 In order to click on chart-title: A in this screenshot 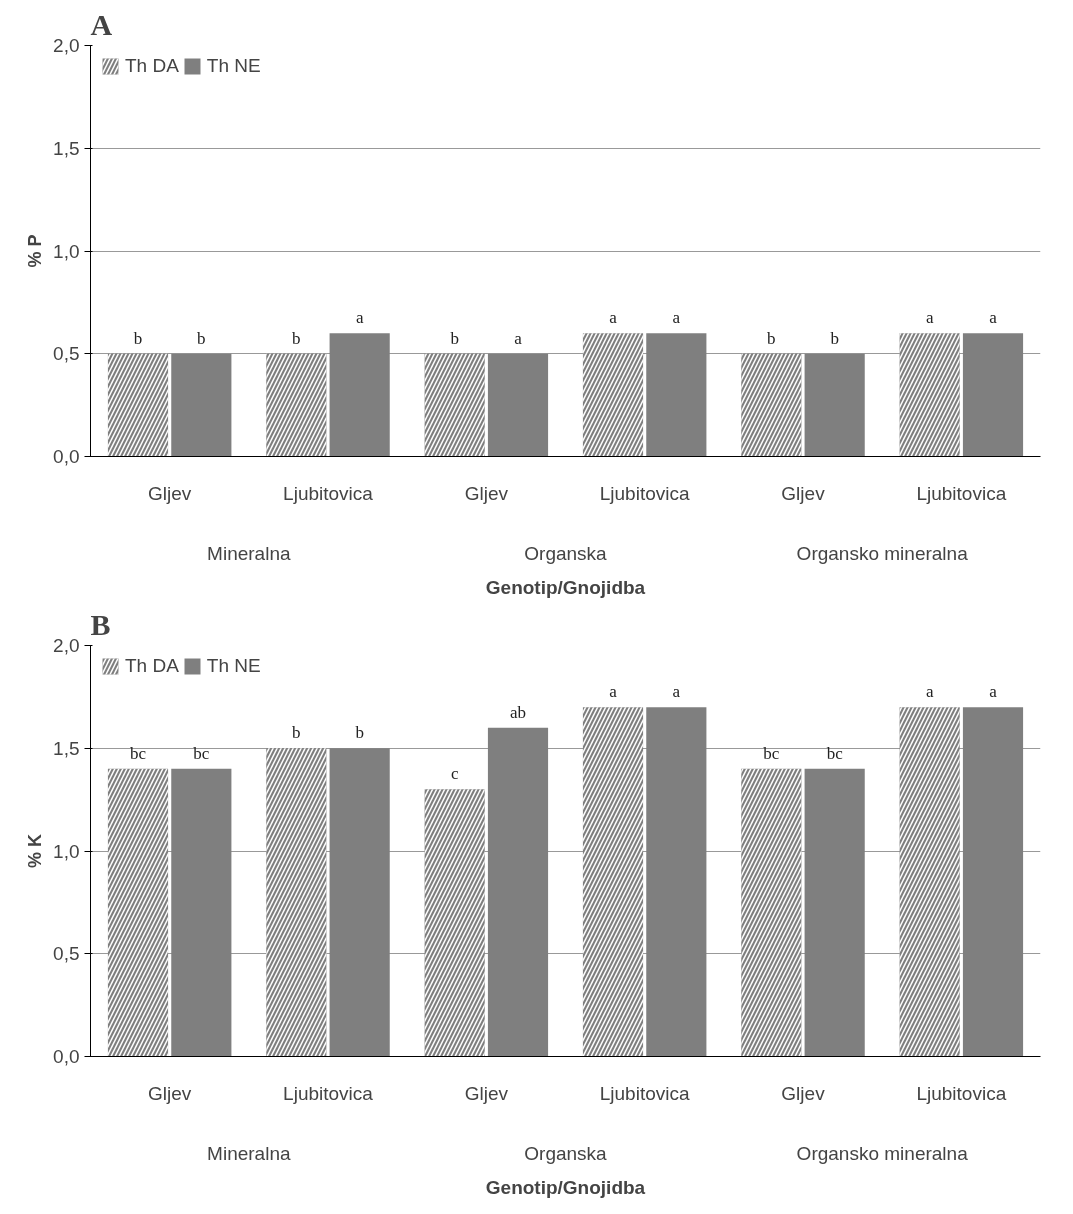, I will do `click(101, 24)`.